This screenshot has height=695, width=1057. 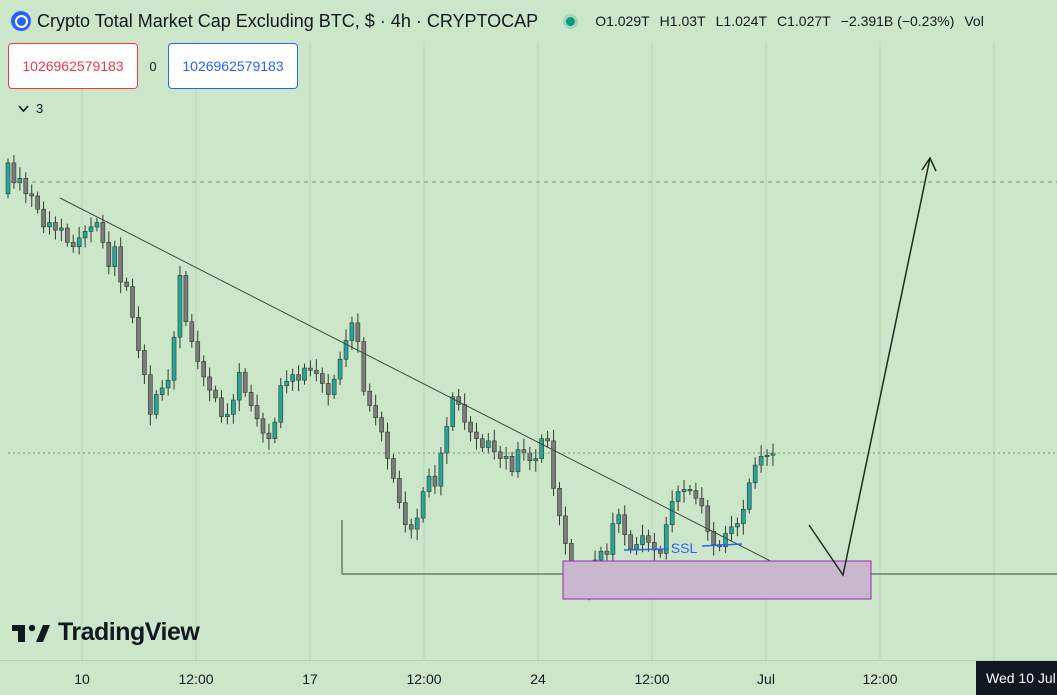 What do you see at coordinates (30, 108) in the screenshot?
I see `indicators-toggle: 3` at bounding box center [30, 108].